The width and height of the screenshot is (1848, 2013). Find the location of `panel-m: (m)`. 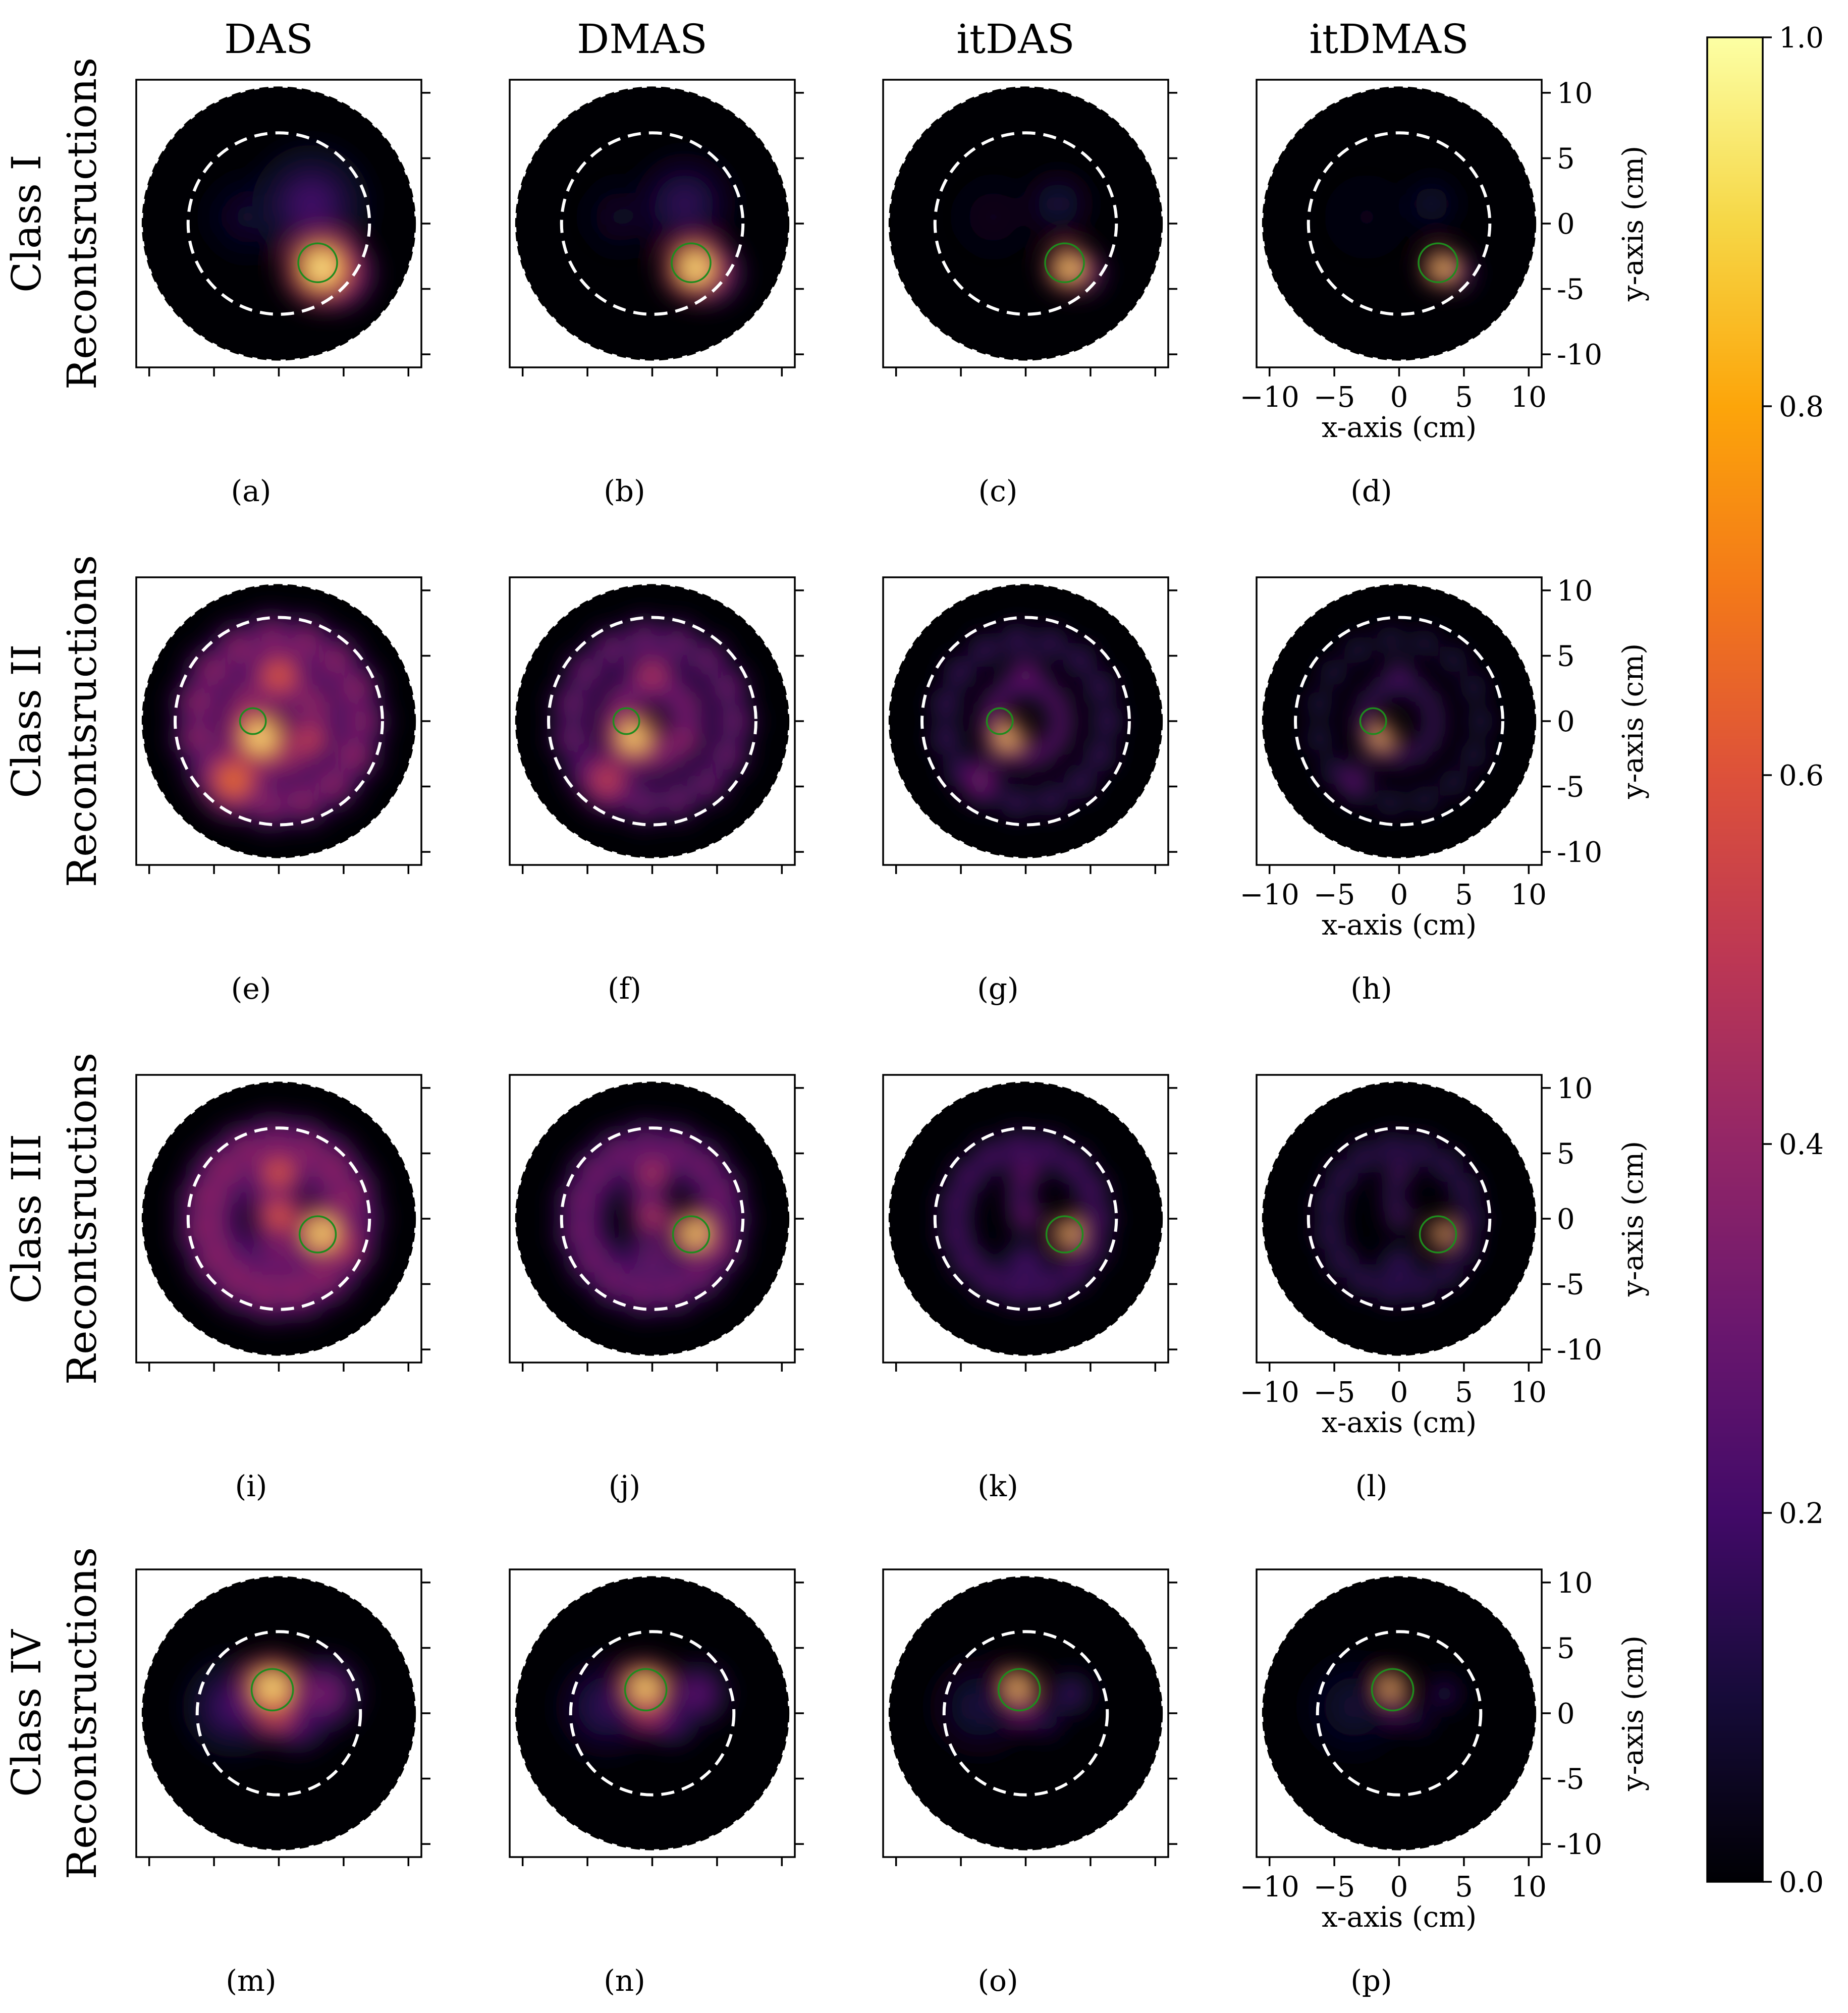

panel-m: (m) is located at coordinates (282, 1783).